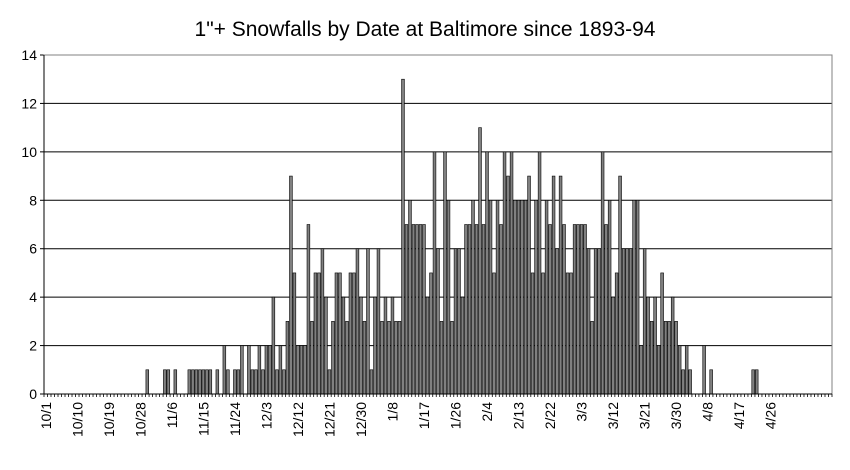  Describe the element at coordinates (172, 415) in the screenshot. I see `x-tick-label: 11/6` at that location.